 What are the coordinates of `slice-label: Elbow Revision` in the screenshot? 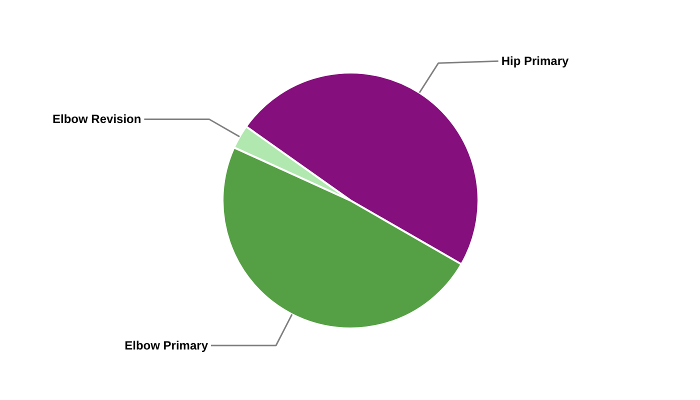 It's located at (97, 119).